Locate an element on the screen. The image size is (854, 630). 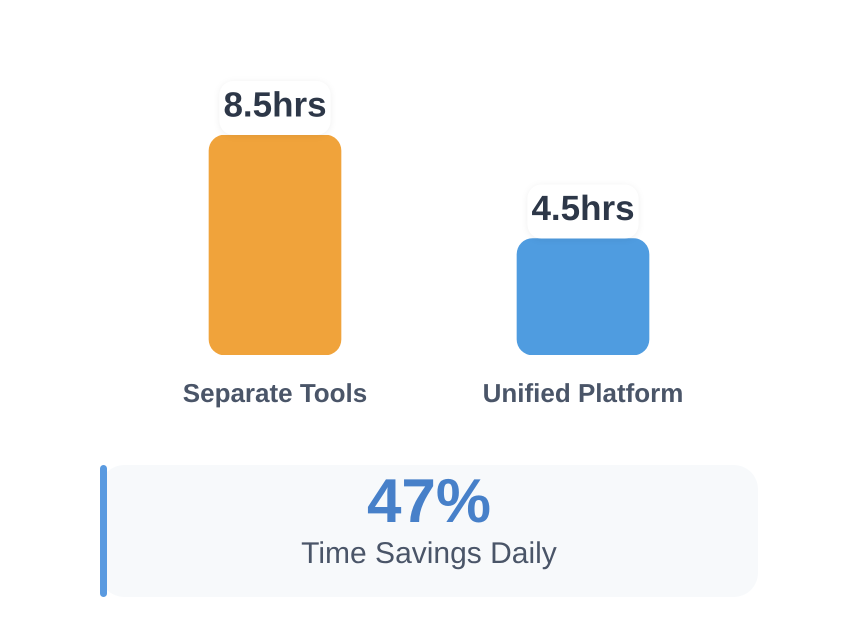
x-tick-label: Separate Tools is located at coordinates (275, 393).